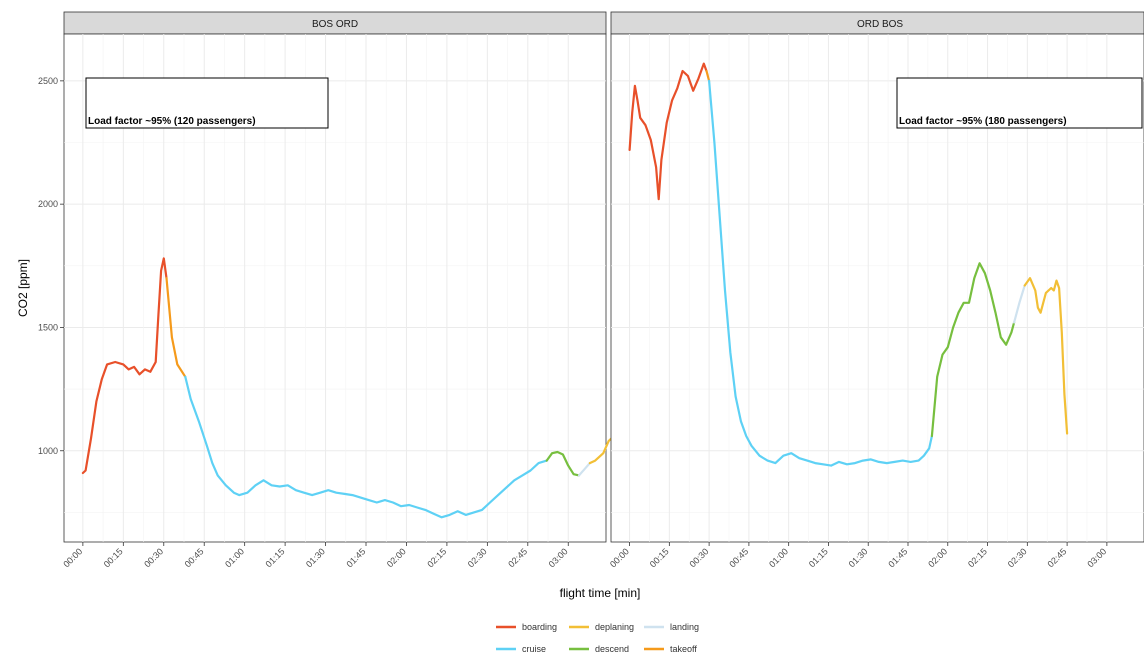 Image resolution: width=1144 pixels, height=660 pixels. I want to click on y-tick-label: 1500, so click(48, 327).